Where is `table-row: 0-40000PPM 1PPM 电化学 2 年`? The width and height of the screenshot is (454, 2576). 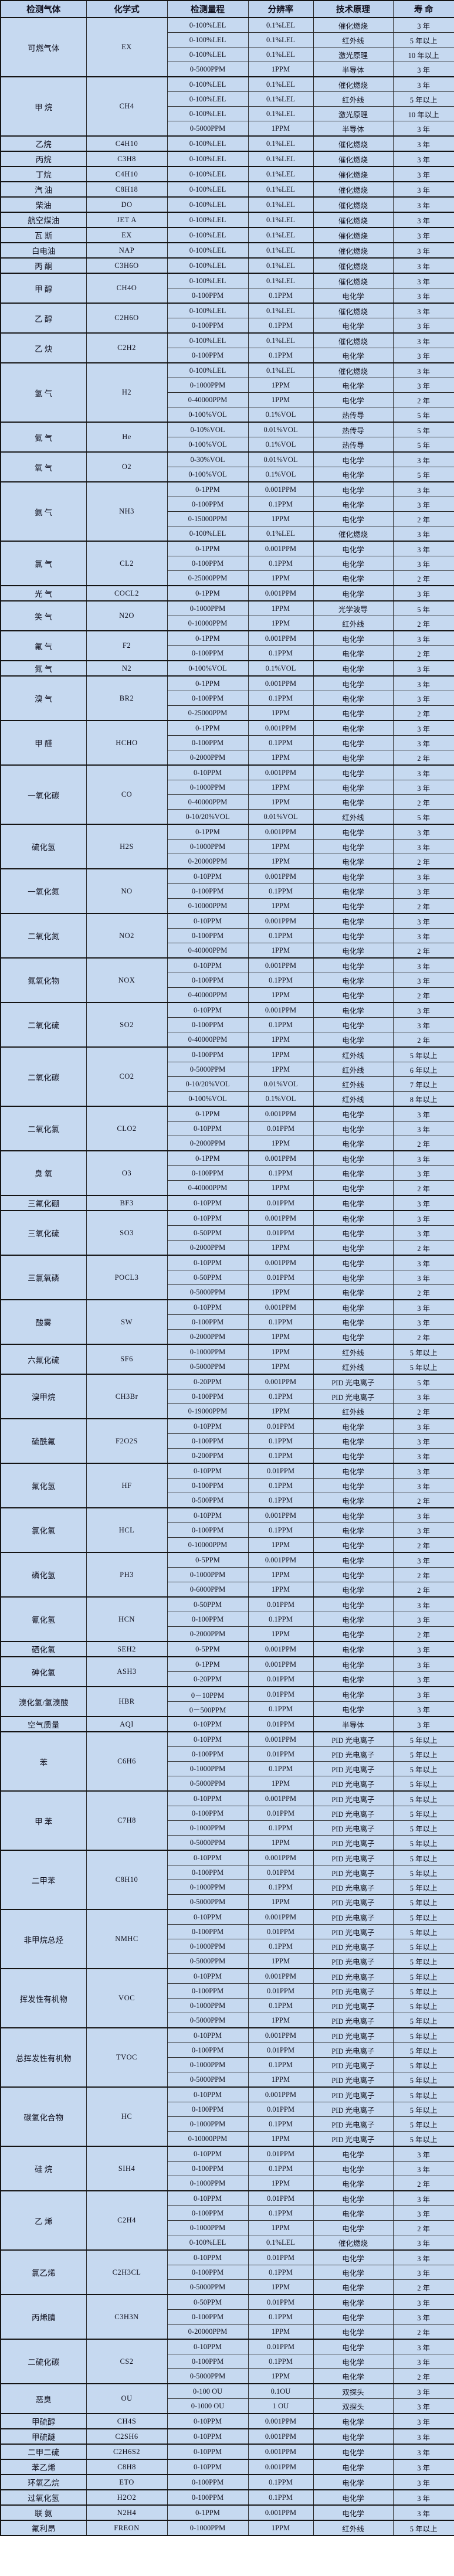 table-row: 0-40000PPM 1PPM 电化学 2 年 is located at coordinates (227, 1040).